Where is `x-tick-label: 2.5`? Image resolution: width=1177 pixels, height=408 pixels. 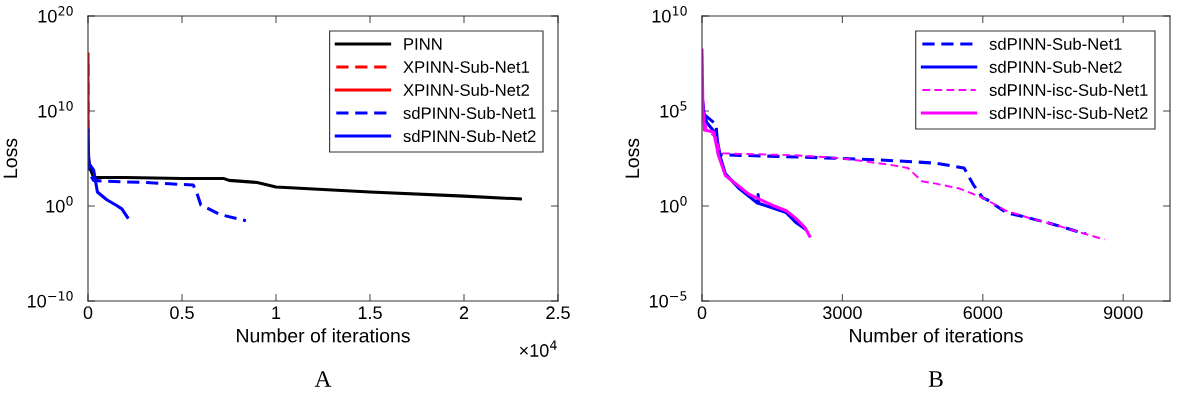 x-tick-label: 2.5 is located at coordinates (558, 313).